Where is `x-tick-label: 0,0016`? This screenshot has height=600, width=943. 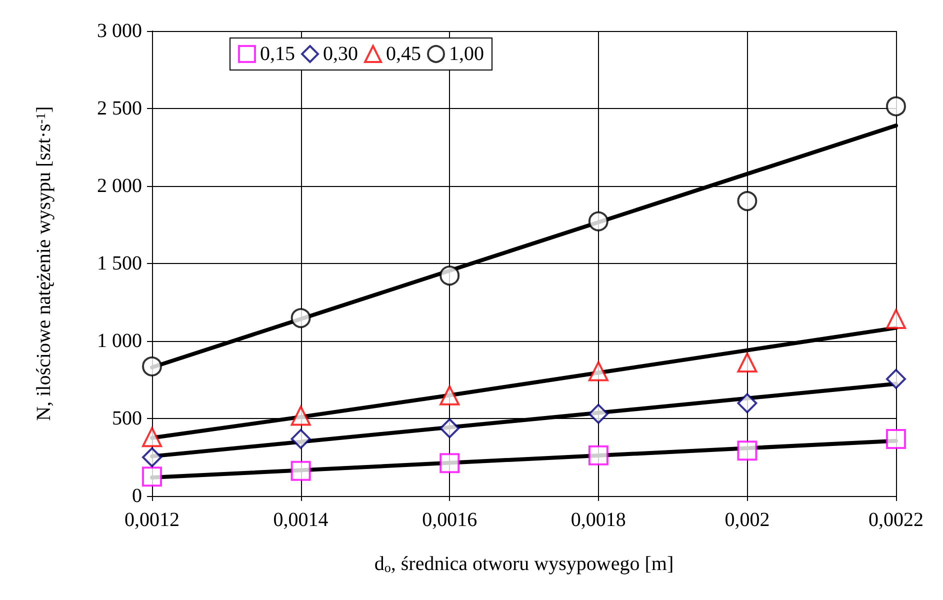
x-tick-label: 0,0016 is located at coordinates (450, 520).